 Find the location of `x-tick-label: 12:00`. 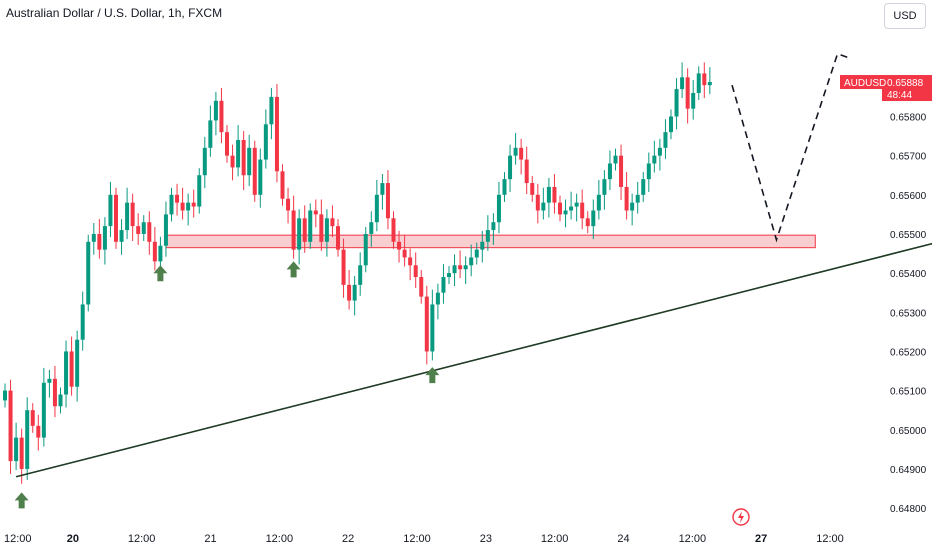

x-tick-label: 12:00 is located at coordinates (280, 539).